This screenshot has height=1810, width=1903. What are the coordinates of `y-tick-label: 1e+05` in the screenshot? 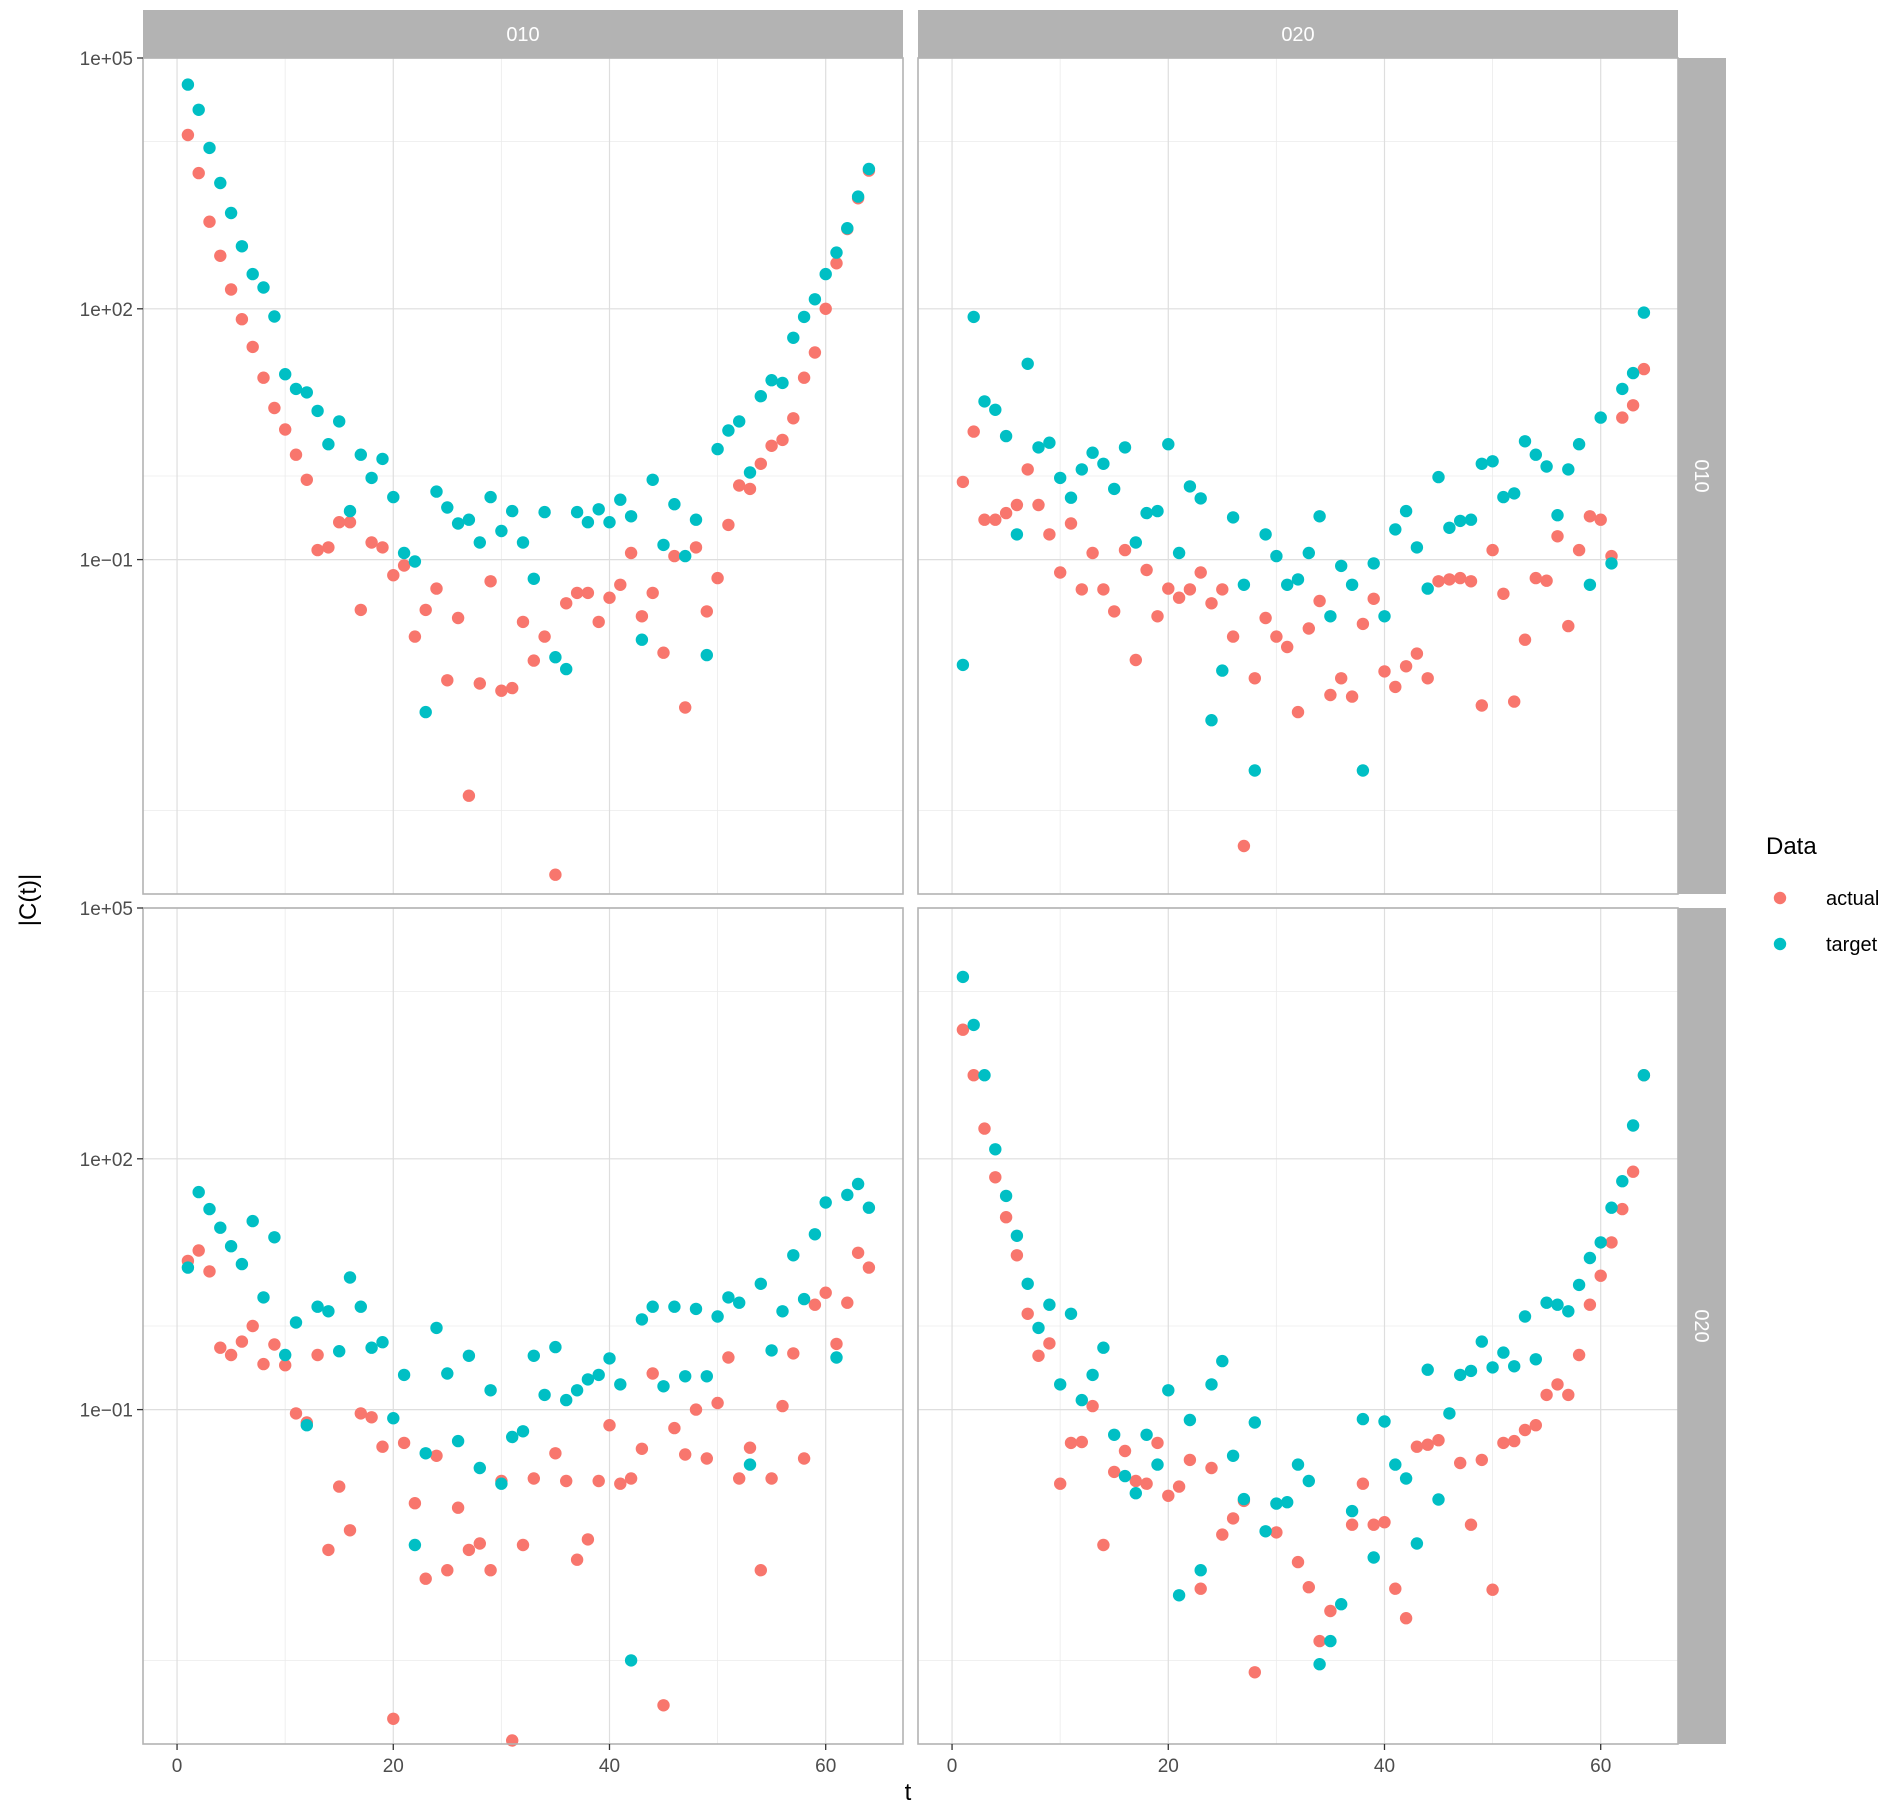 It's located at (106, 59).